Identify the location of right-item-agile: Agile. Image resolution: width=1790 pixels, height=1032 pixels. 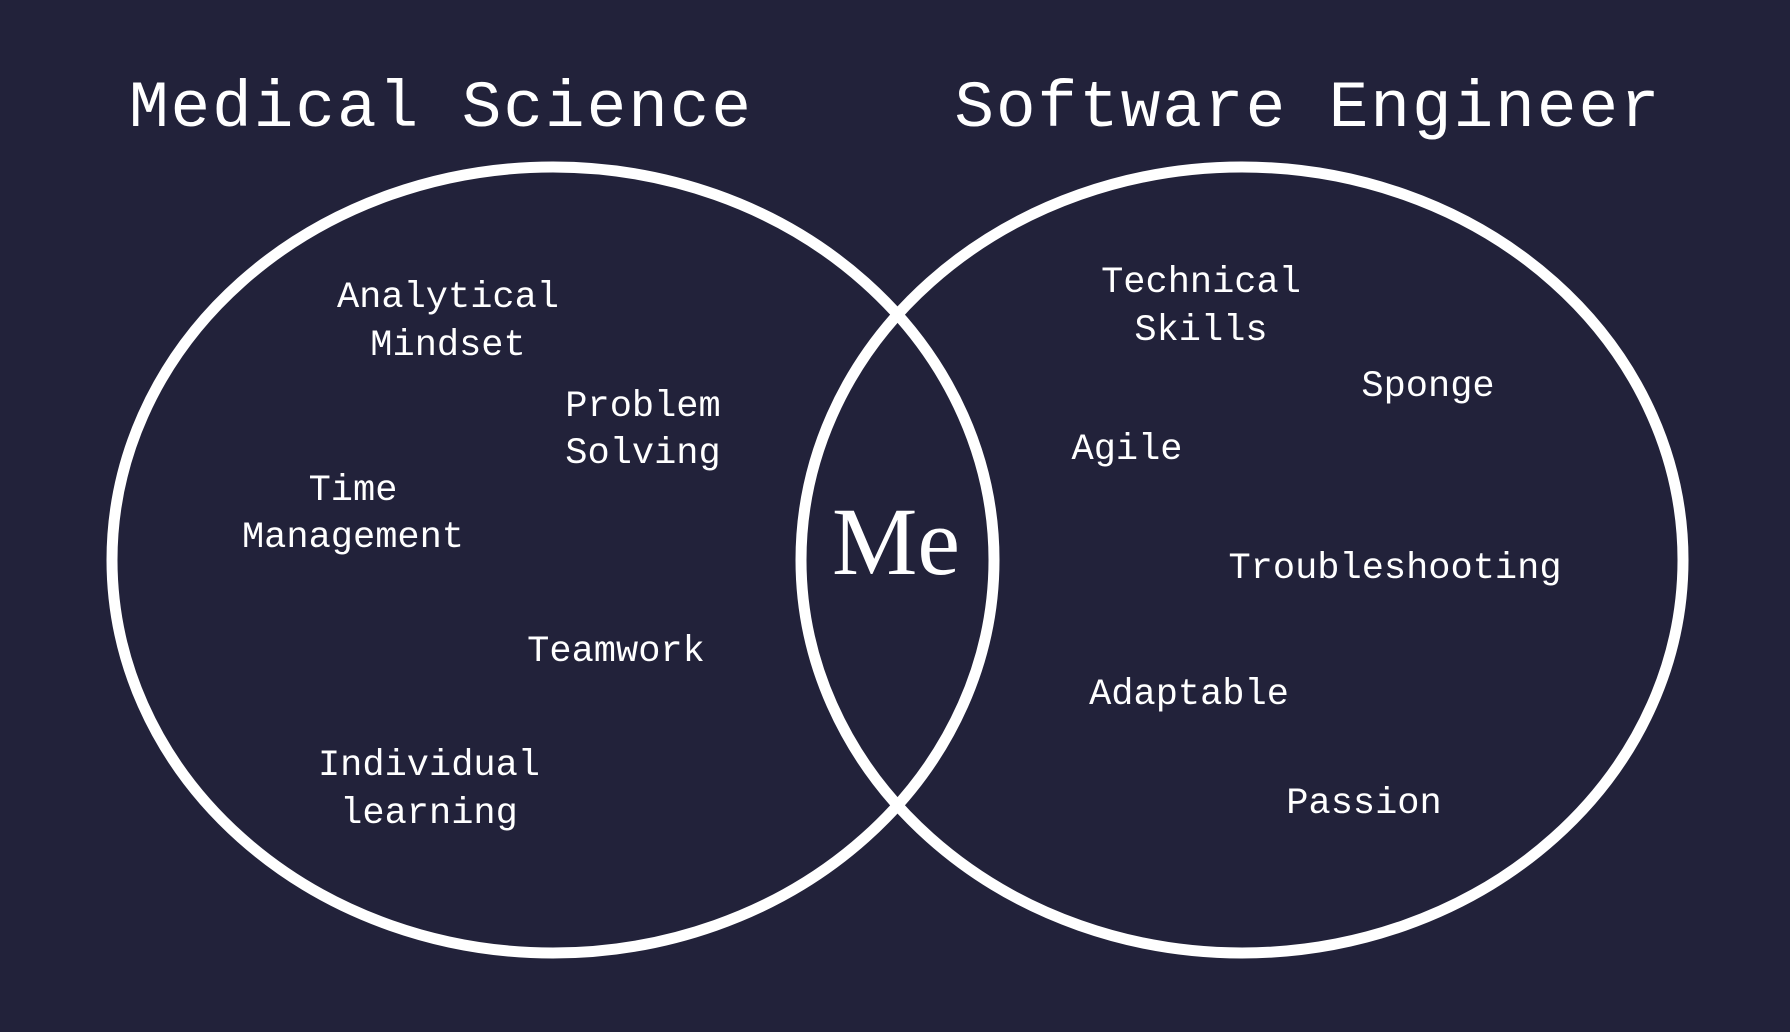
(1126, 450).